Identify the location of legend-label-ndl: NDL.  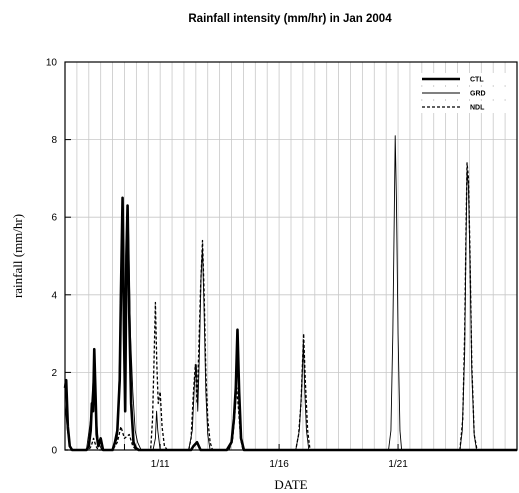
(477, 108).